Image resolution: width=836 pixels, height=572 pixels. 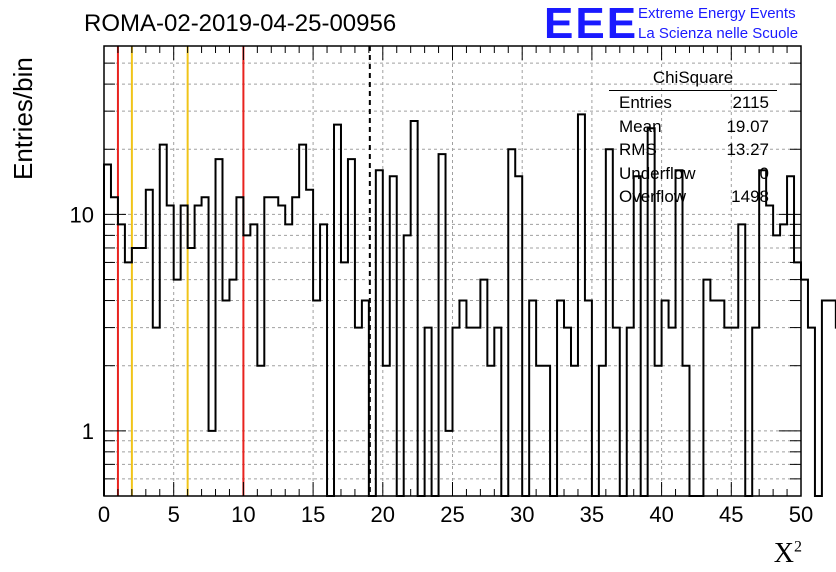 I want to click on x-tick-label: 45, so click(x=731, y=514).